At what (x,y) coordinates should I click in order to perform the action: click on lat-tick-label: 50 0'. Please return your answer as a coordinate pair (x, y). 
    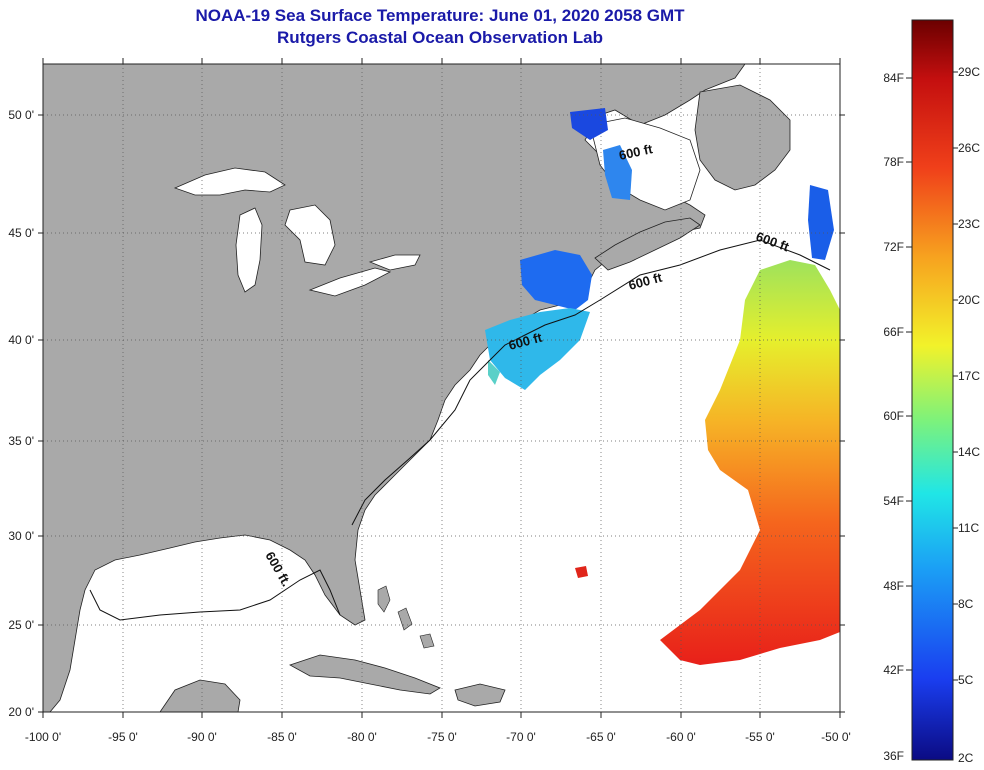
    Looking at the image, I should click on (21, 115).